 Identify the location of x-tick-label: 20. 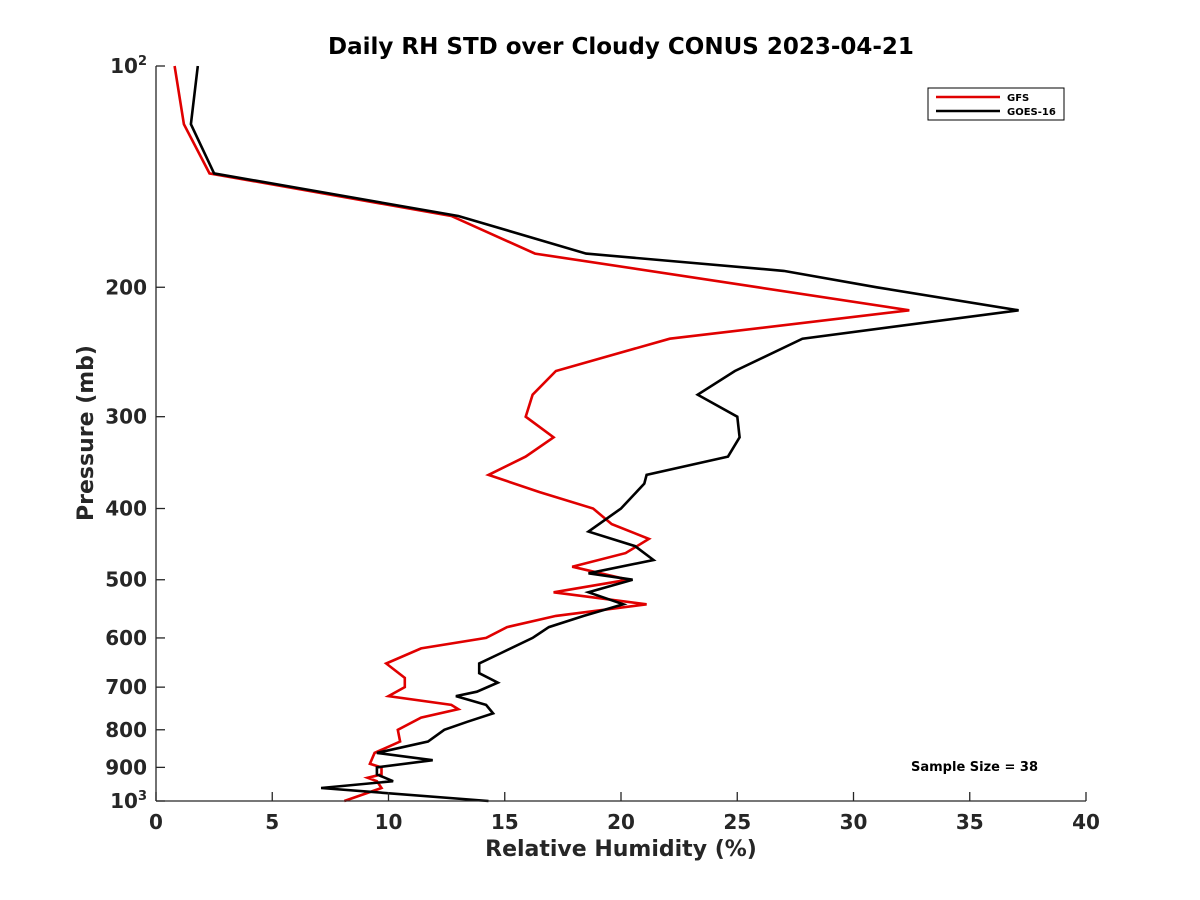
(621, 822).